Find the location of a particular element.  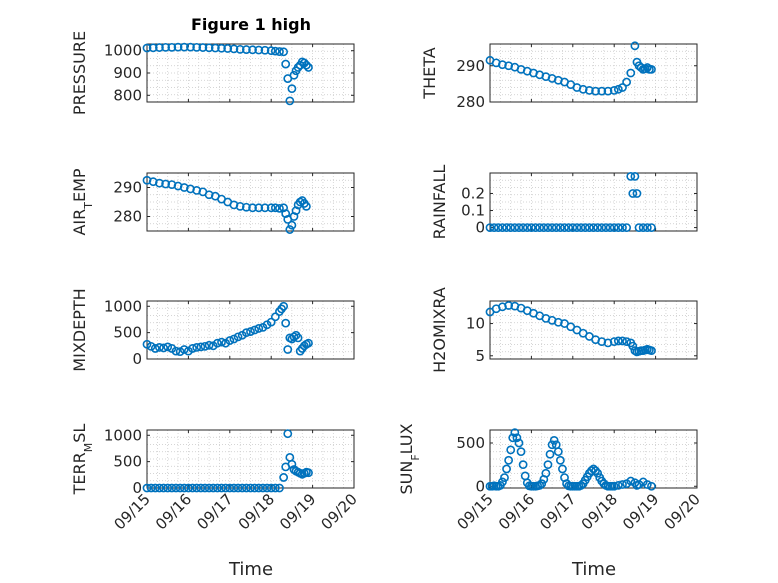

figure-title: Figure 1 high is located at coordinates (251, 24).